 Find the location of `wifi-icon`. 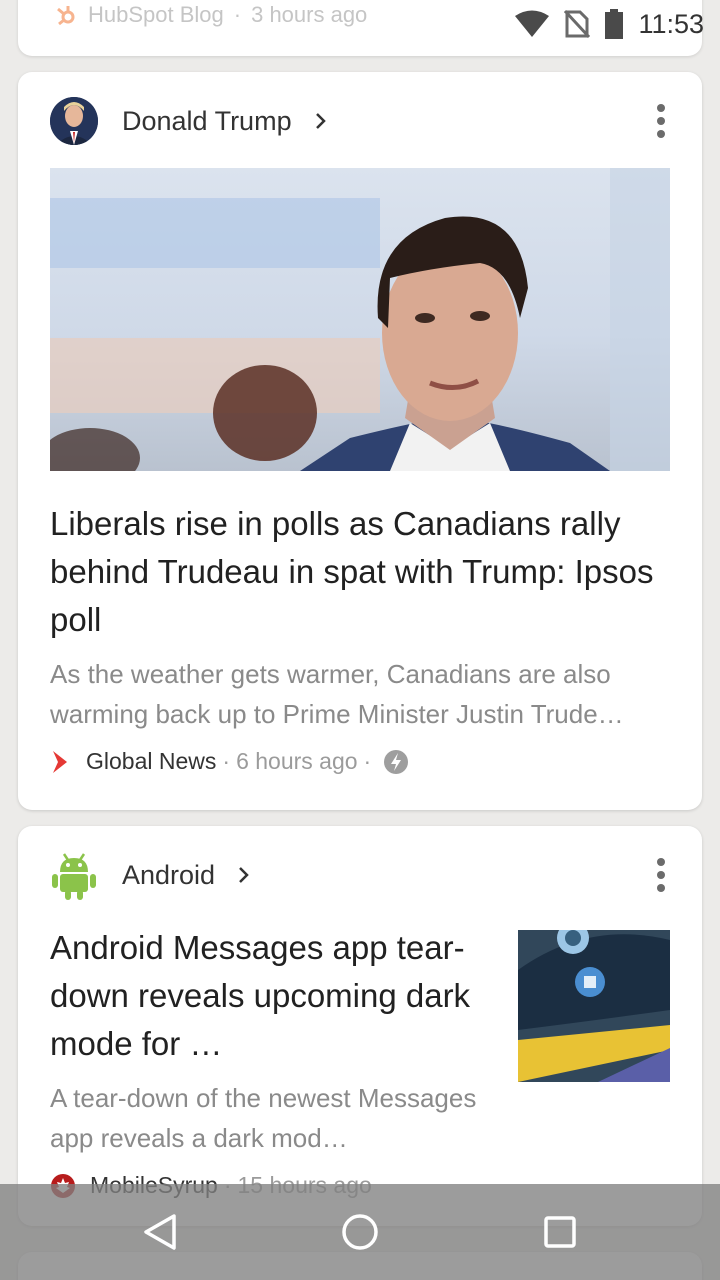

wifi-icon is located at coordinates (532, 23).